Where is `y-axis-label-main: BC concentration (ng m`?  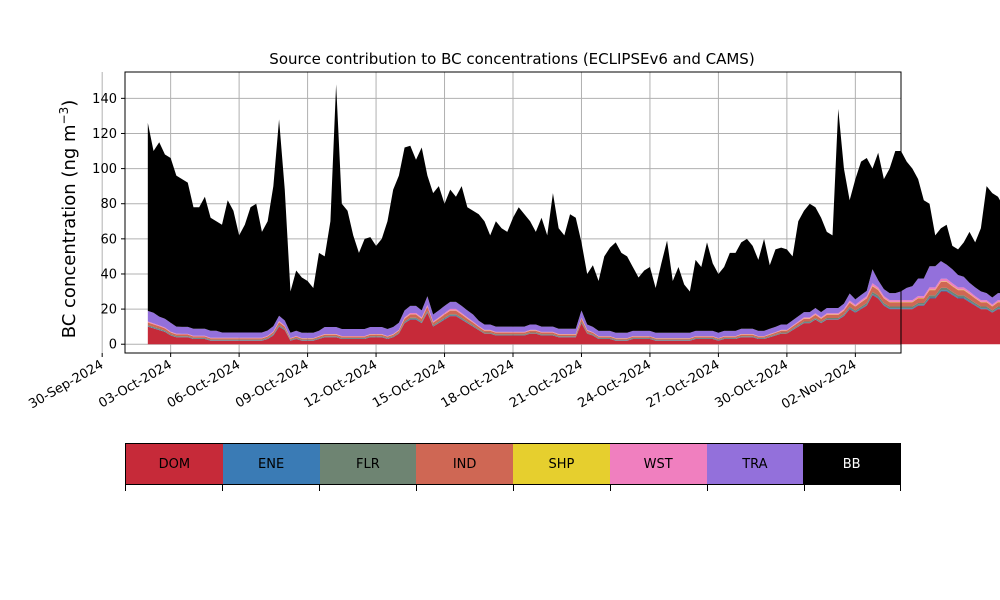
y-axis-label-main: BC concentration (ng m is located at coordinates (69, 231).